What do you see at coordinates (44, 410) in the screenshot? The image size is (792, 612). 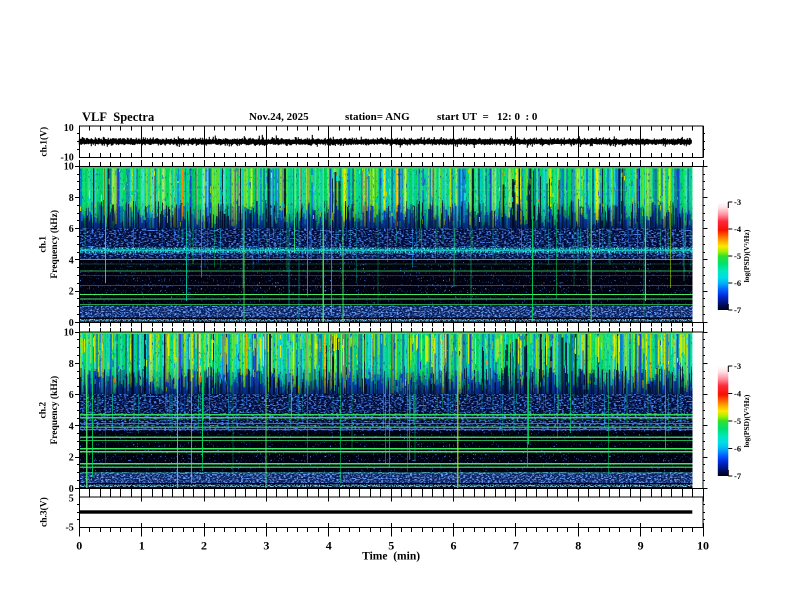 I see `svg-text: ch.2` at bounding box center [44, 410].